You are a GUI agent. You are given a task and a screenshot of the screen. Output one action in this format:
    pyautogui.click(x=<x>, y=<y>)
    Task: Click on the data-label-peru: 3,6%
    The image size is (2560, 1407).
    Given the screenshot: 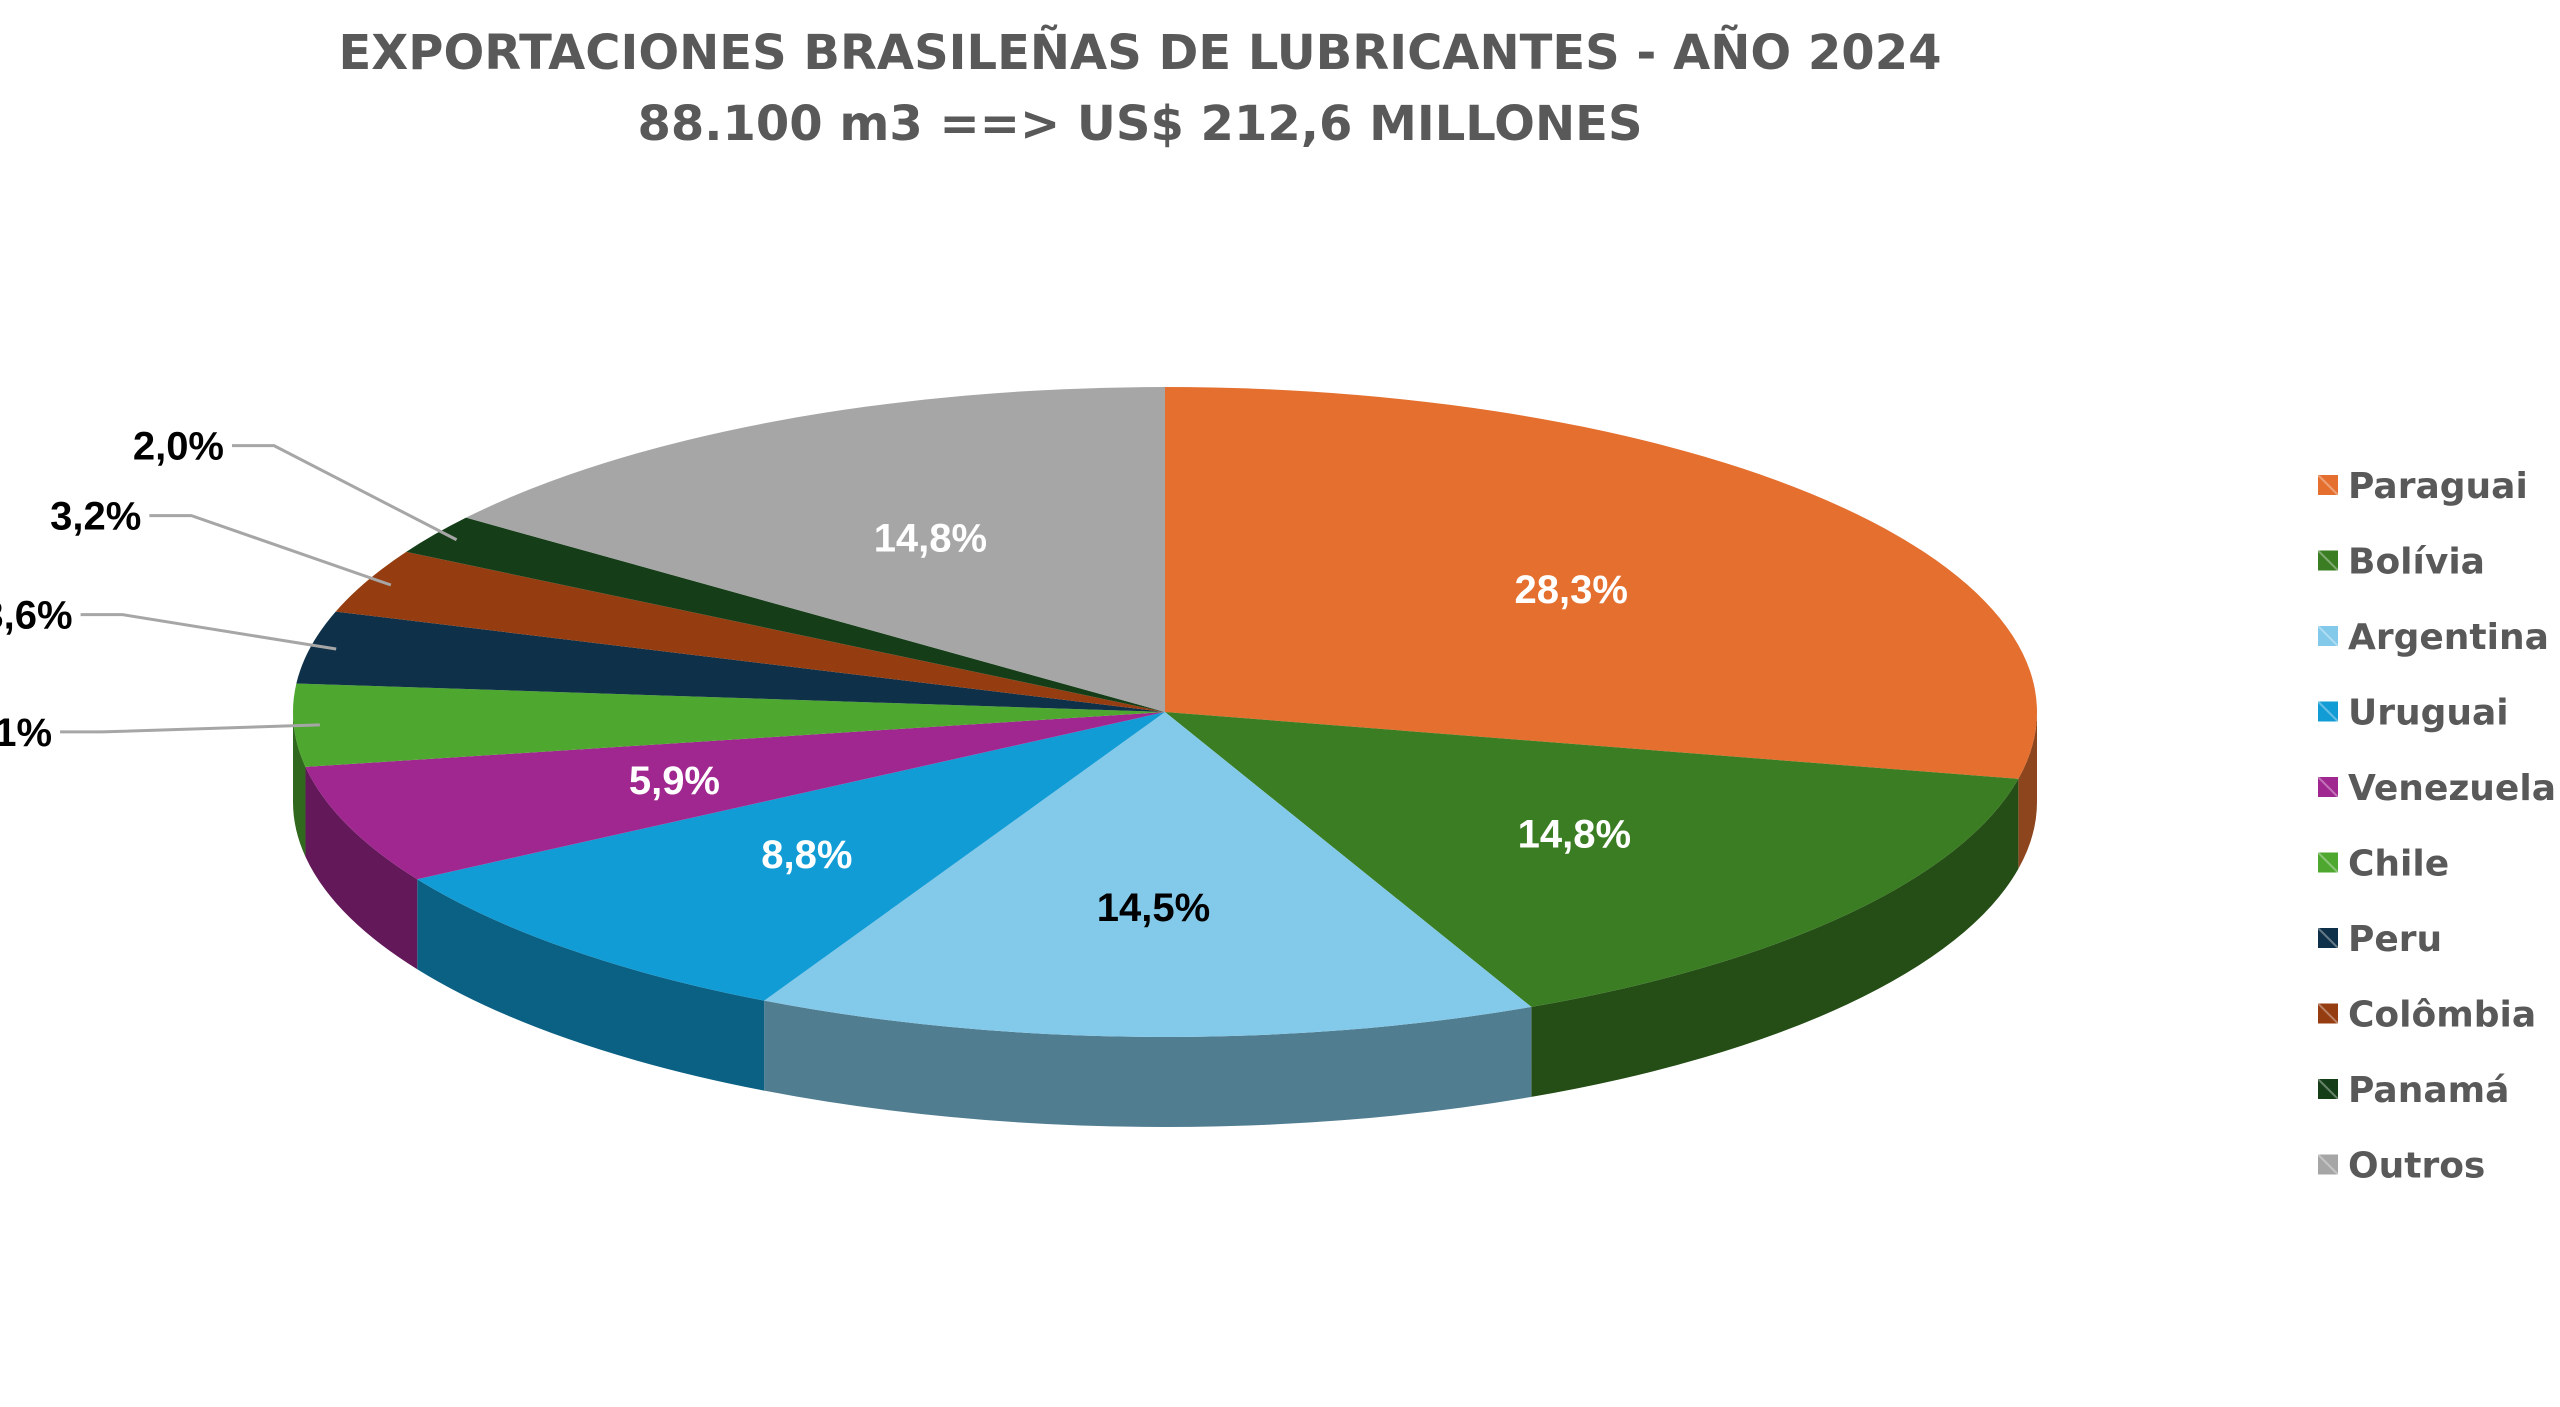 What is the action you would take?
    pyautogui.click(x=36, y=616)
    